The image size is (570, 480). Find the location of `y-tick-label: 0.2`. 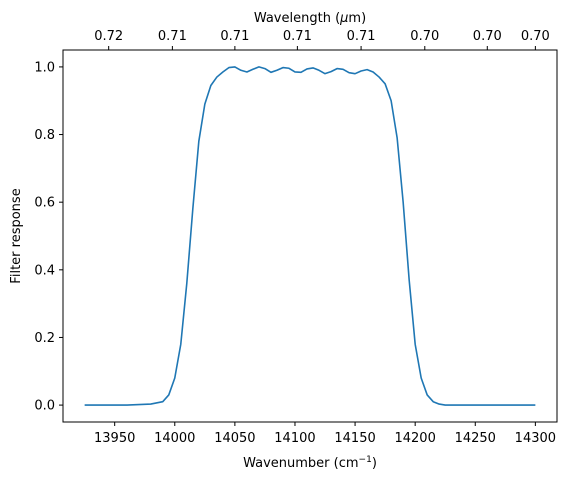

y-tick-label: 0.2 is located at coordinates (44, 338).